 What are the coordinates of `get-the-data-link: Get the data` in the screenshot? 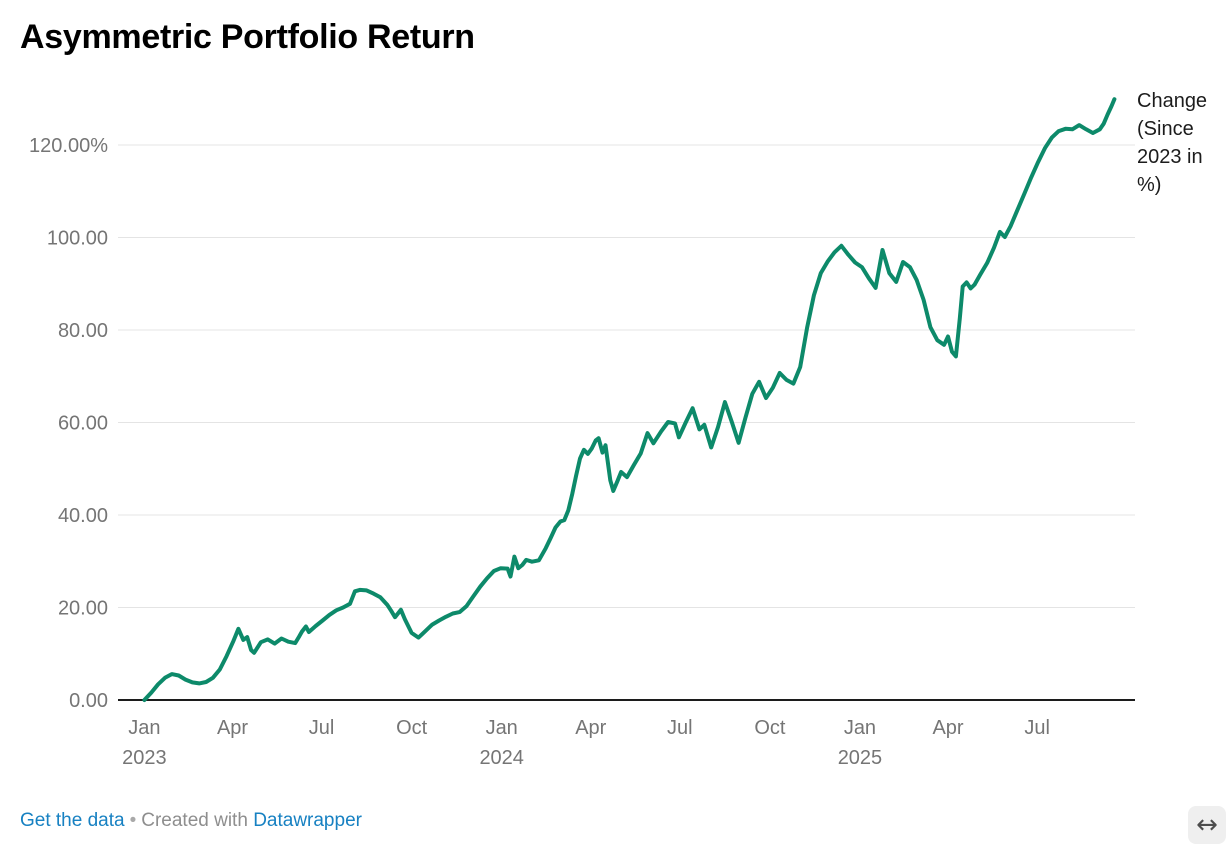 It's located at (72, 820).